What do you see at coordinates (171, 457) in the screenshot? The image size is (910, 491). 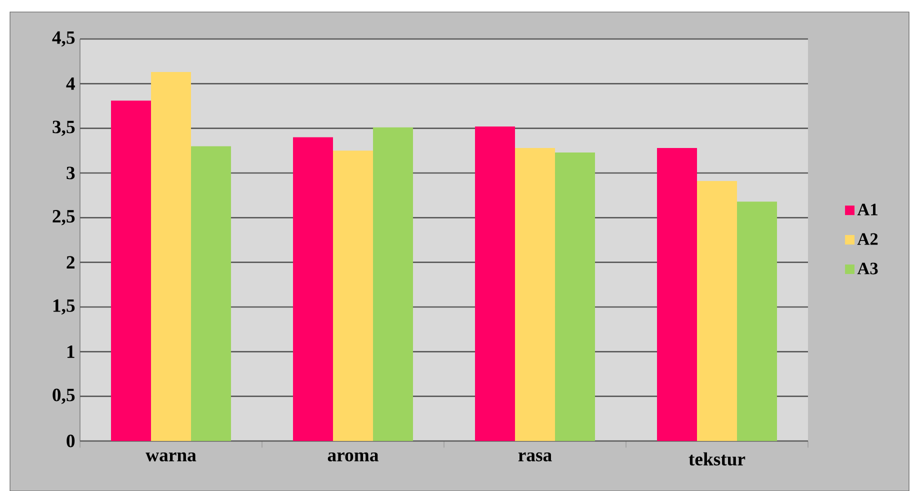 I see `x-tick-label: warna` at bounding box center [171, 457].